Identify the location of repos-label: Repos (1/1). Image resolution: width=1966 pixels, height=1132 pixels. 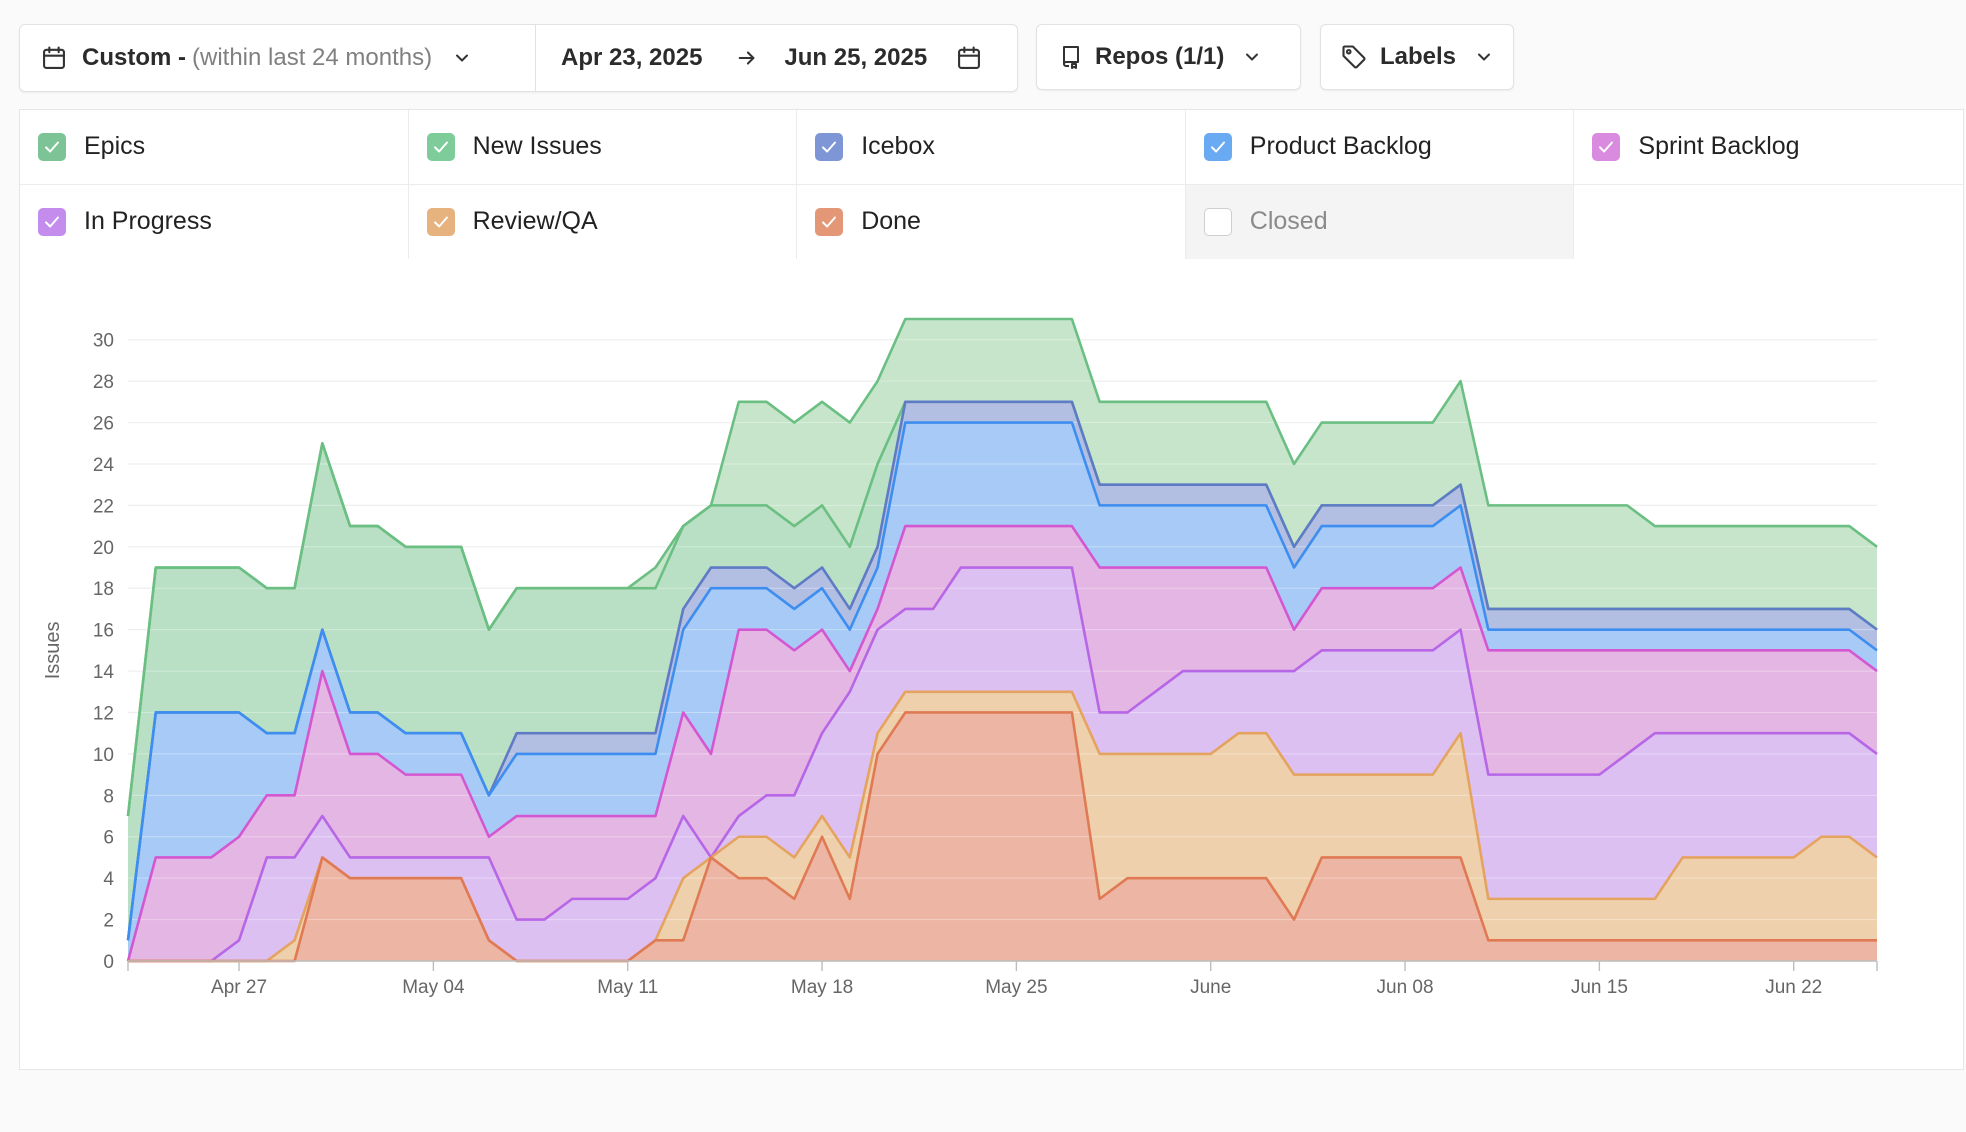
(1160, 56).